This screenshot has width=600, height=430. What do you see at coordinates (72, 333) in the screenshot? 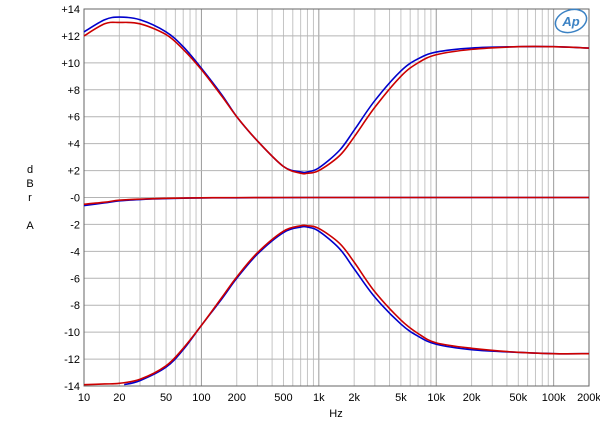
I see `y-tick-label: -10` at bounding box center [72, 333].